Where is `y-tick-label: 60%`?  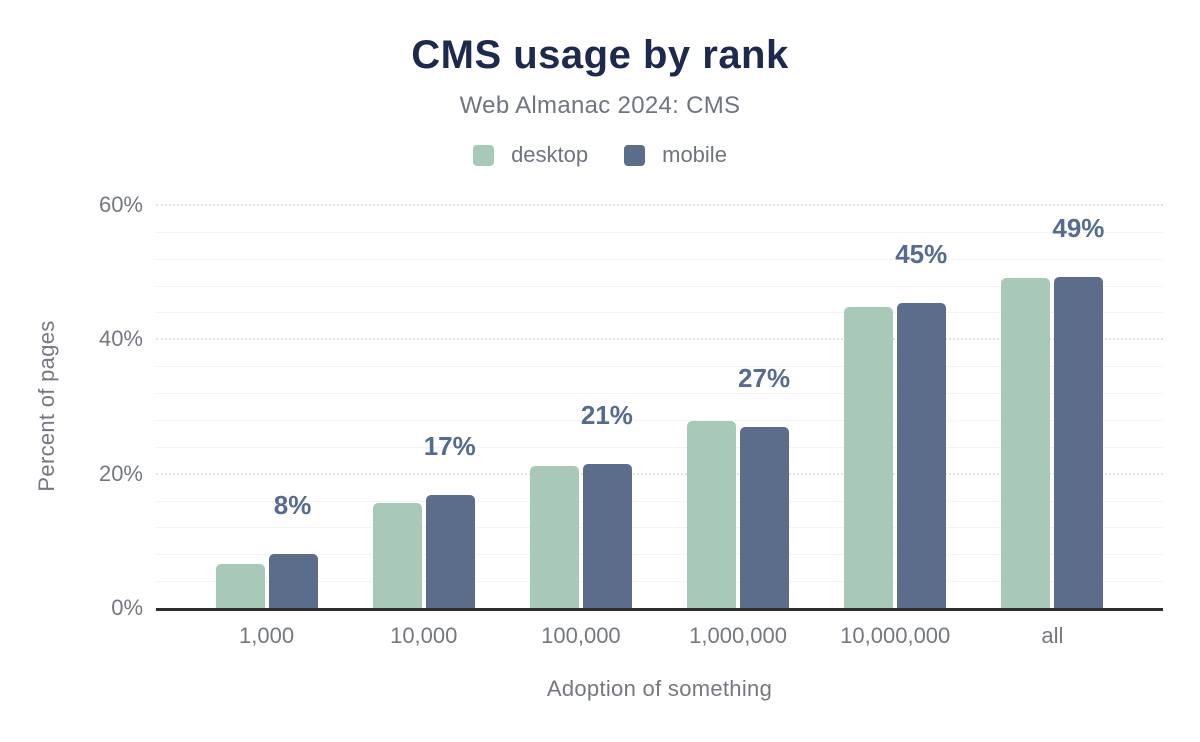
y-tick-label: 60% is located at coordinates (120, 204).